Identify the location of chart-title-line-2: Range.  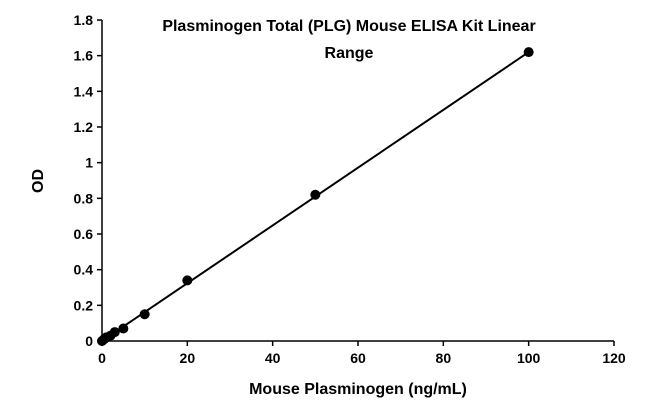
(349, 53).